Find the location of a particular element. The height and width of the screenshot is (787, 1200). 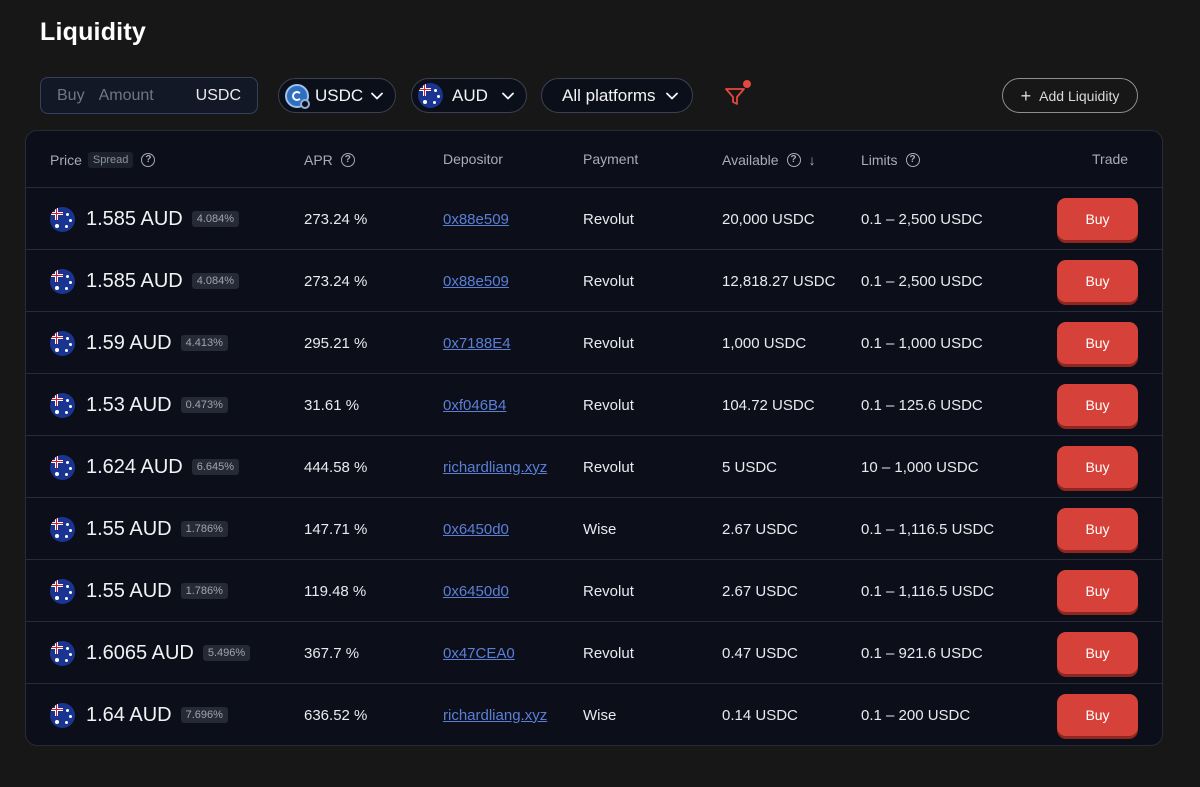

price-value: 1.64 AUD is located at coordinates (129, 714).